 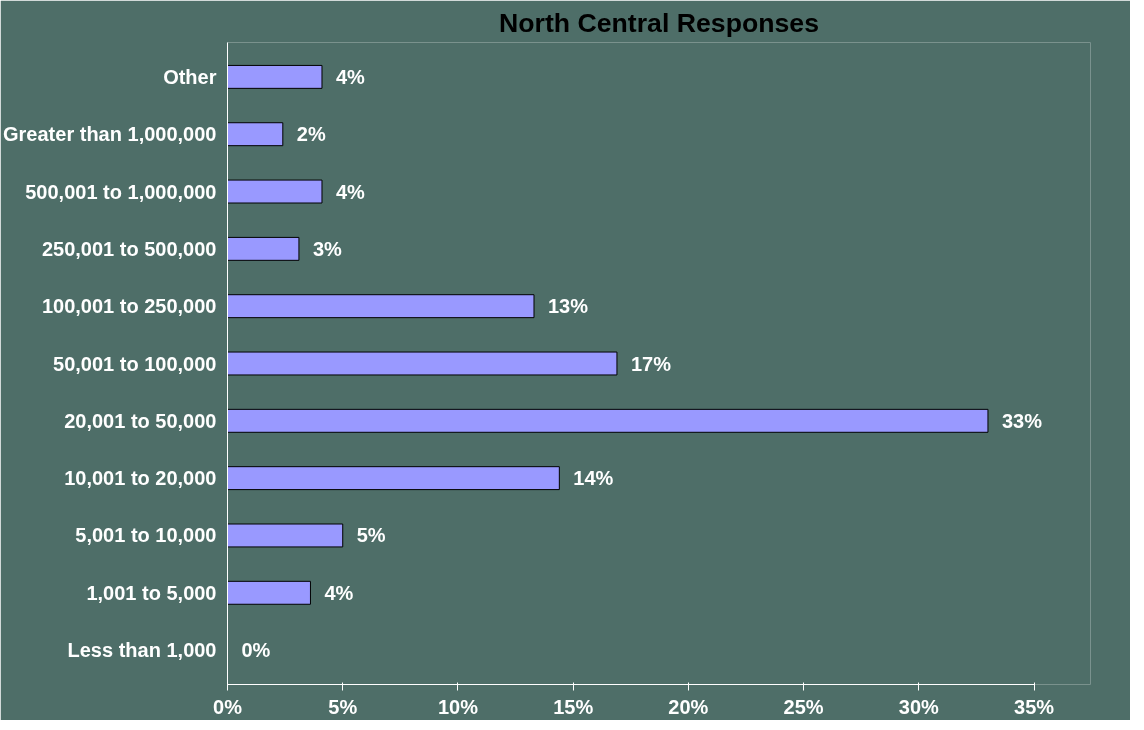 What do you see at coordinates (311, 134) in the screenshot?
I see `data-label: 2%` at bounding box center [311, 134].